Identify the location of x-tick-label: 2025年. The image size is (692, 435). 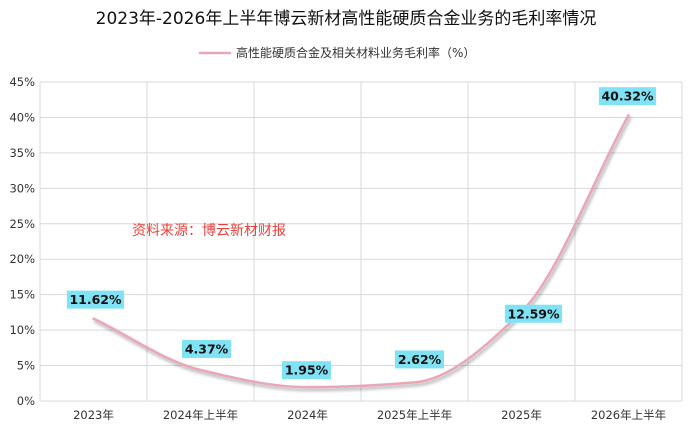
(521, 415).